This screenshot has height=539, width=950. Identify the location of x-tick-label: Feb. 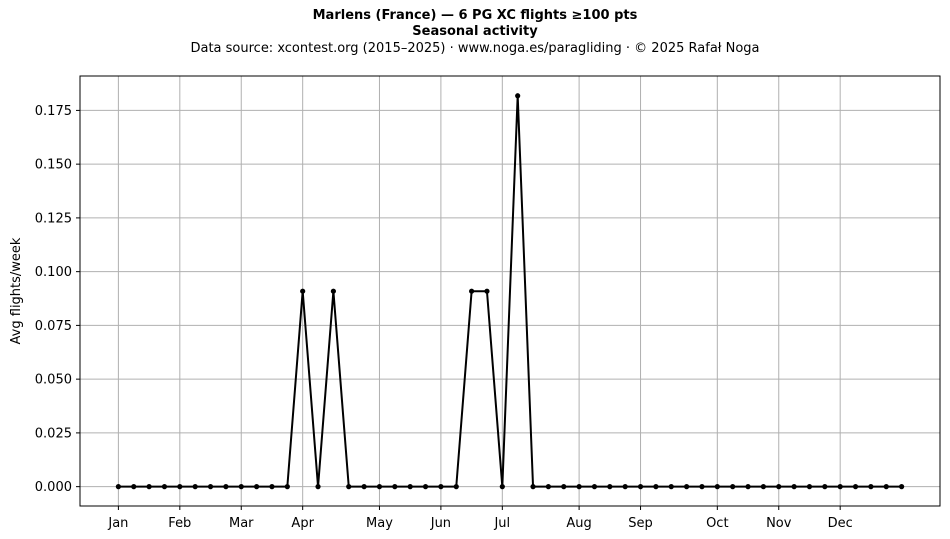
(179, 523).